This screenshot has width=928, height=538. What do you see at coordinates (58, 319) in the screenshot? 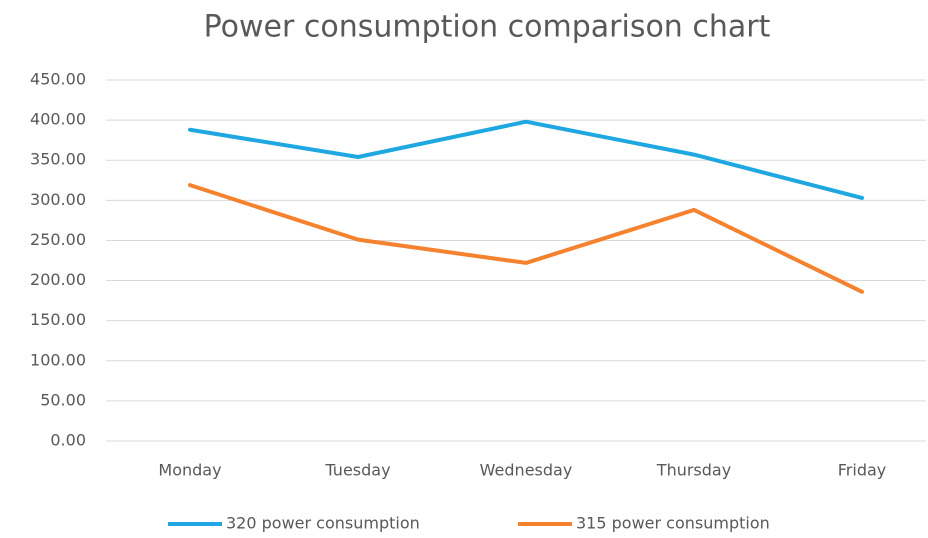
I see `y-tick-label: 150.00` at bounding box center [58, 319].